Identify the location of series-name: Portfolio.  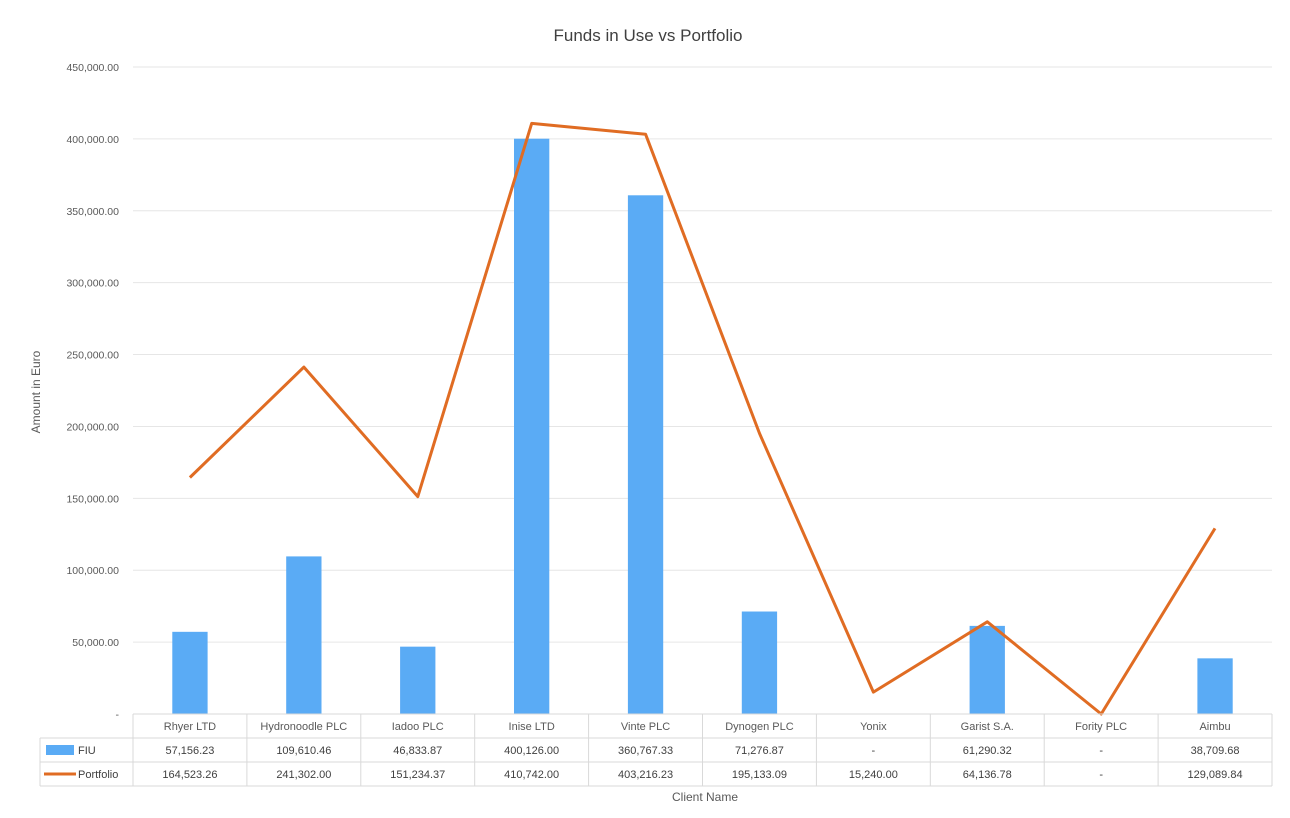
(98, 775).